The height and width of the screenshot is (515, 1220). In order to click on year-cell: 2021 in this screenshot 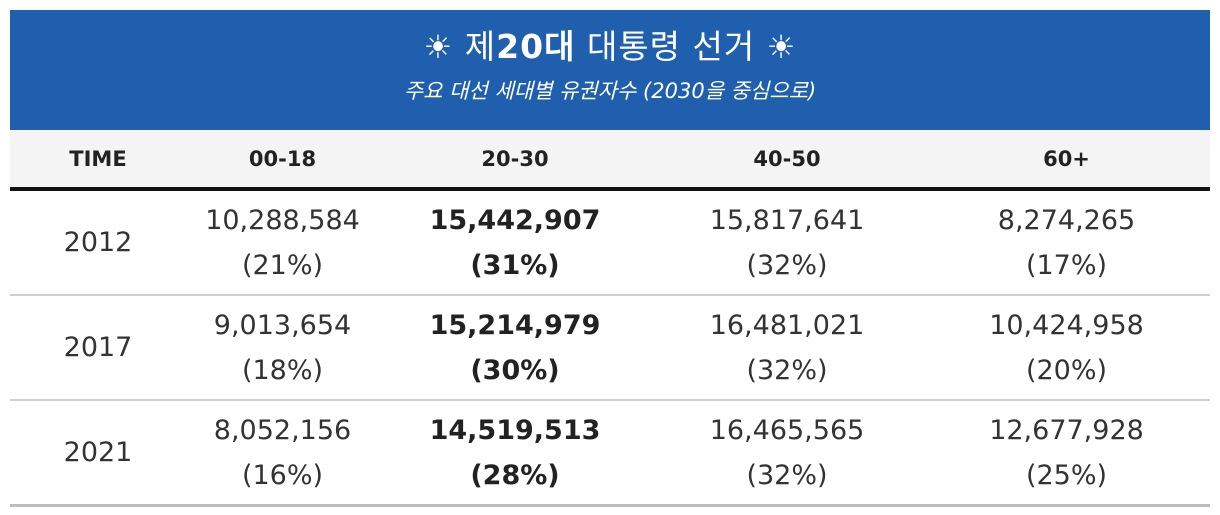, I will do `click(98, 452)`.